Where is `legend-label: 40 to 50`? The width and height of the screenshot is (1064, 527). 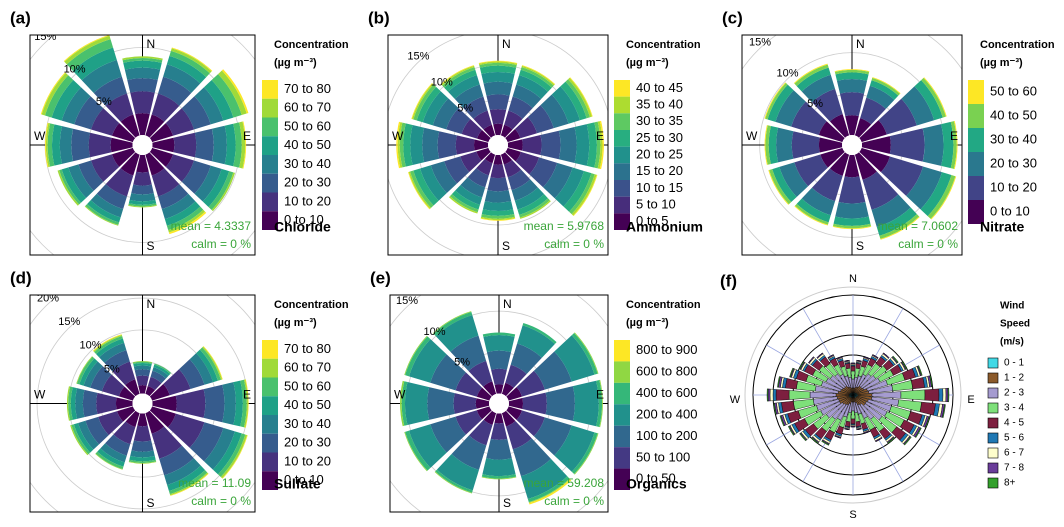 legend-label: 40 to 50 is located at coordinates (307, 404).